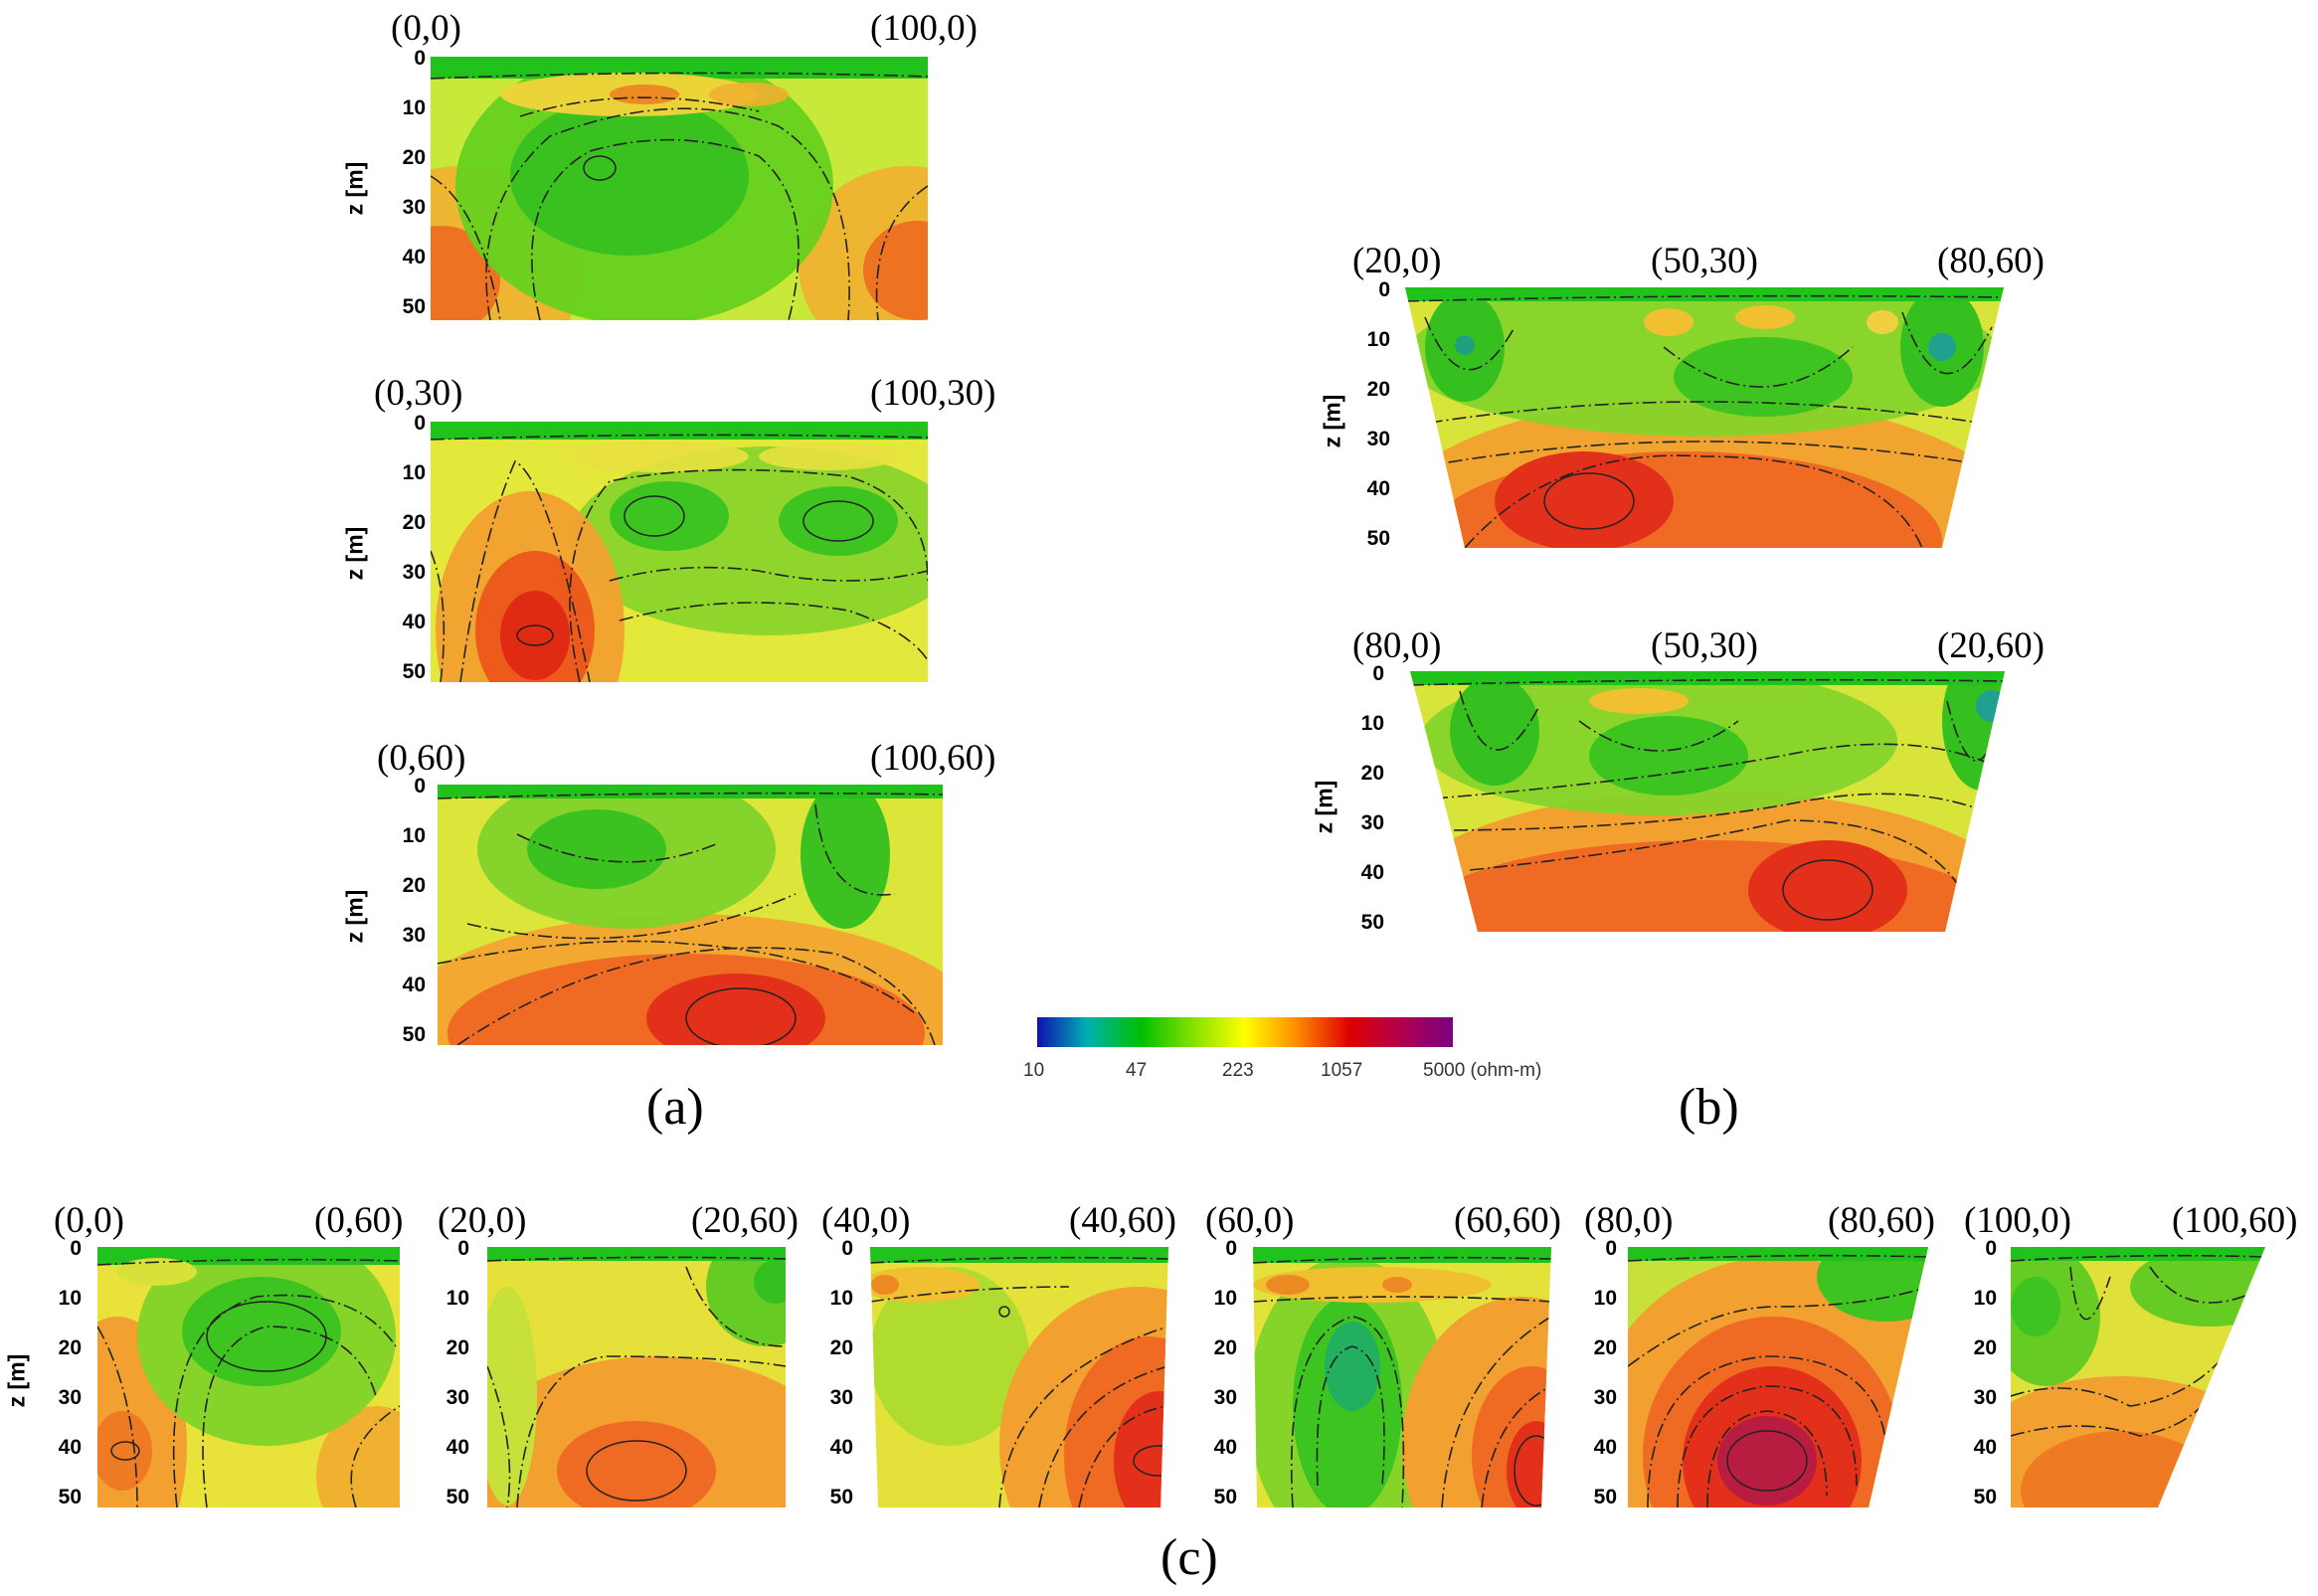  What do you see at coordinates (1882, 1221) in the screenshot?
I see `panel-c-5-right-label: (80,60)` at bounding box center [1882, 1221].